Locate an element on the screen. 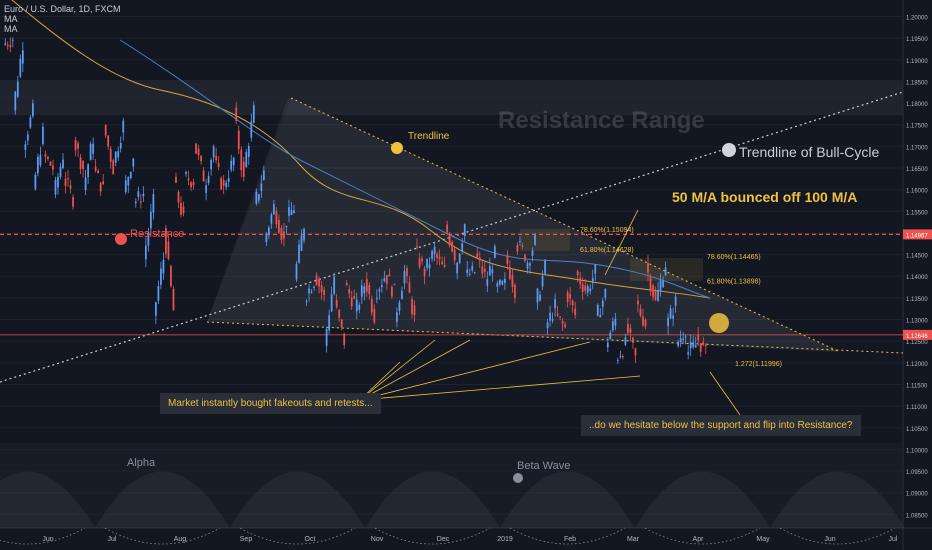  beta-marker-icon is located at coordinates (518, 478).